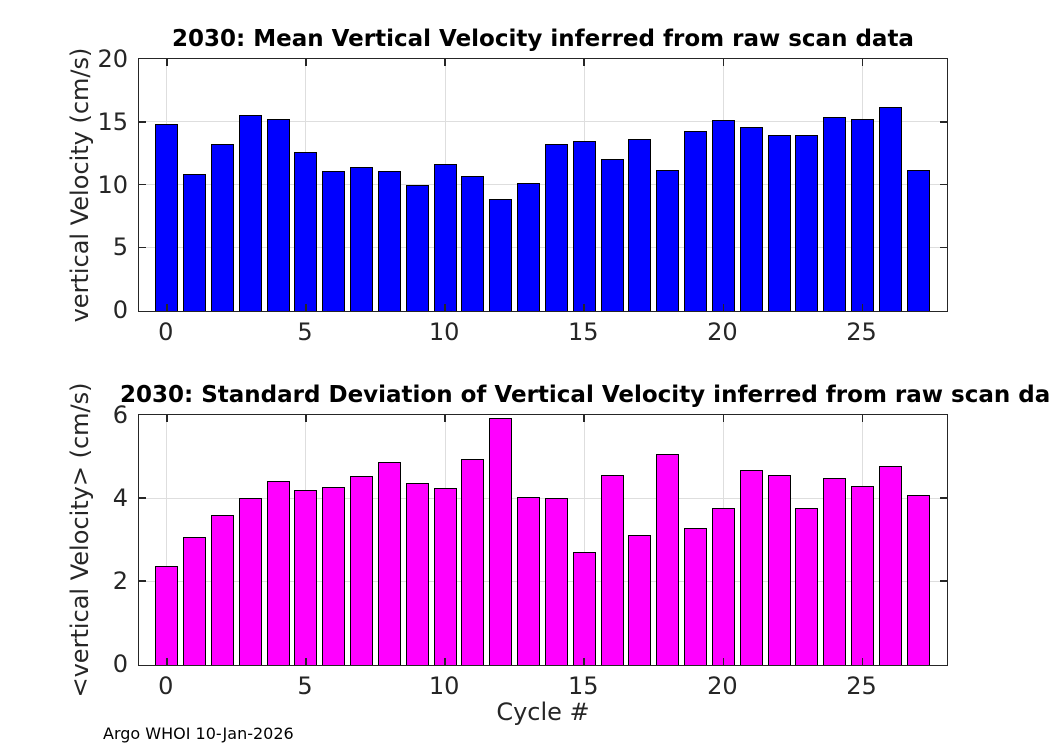 The width and height of the screenshot is (1050, 750). I want to click on y-tick-label: 0, so click(120, 310).